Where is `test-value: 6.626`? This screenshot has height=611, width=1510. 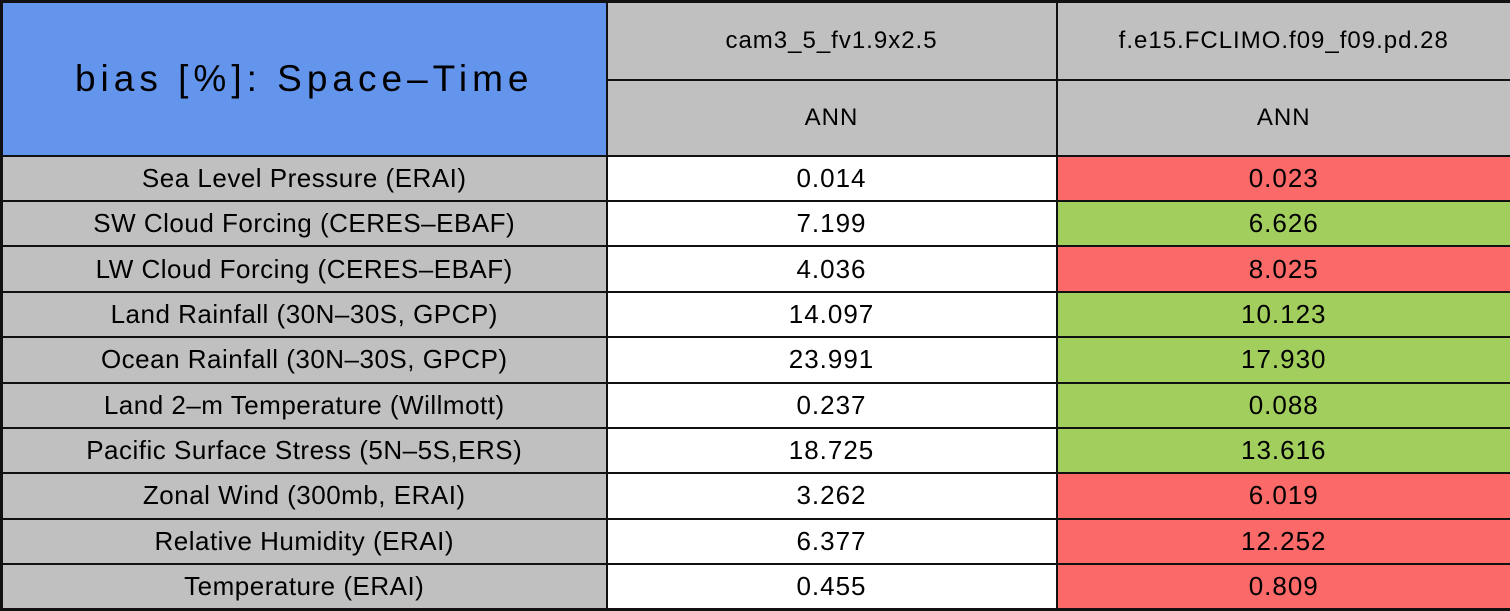 test-value: 6.626 is located at coordinates (1282, 224).